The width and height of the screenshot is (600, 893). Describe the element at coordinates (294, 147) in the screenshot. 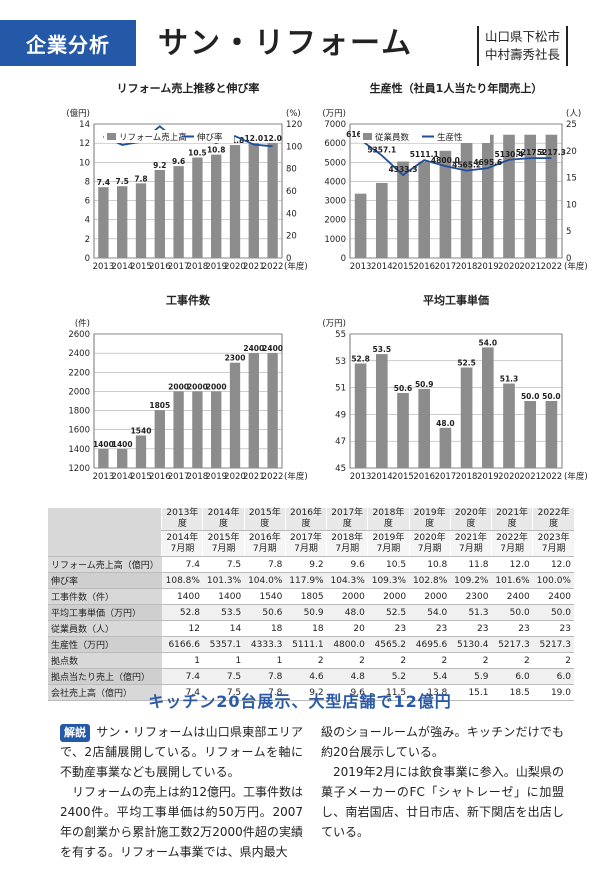

I see `y2-tick-label: 100` at that location.